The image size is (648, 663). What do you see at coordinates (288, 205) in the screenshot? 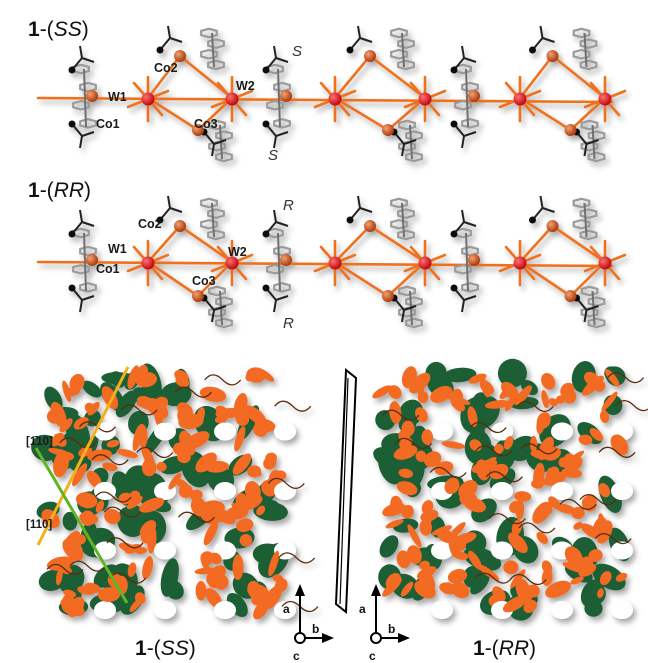
I see `chirality-top-label: R` at bounding box center [288, 205].